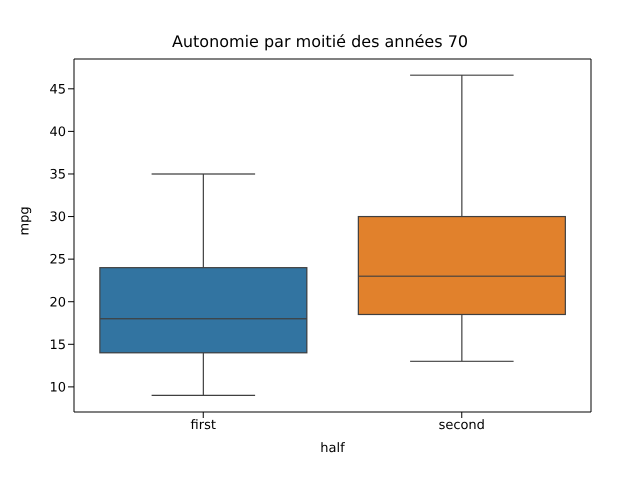 This screenshot has width=640, height=480. What do you see at coordinates (57, 302) in the screenshot?
I see `y-tick-label: 20` at bounding box center [57, 302].